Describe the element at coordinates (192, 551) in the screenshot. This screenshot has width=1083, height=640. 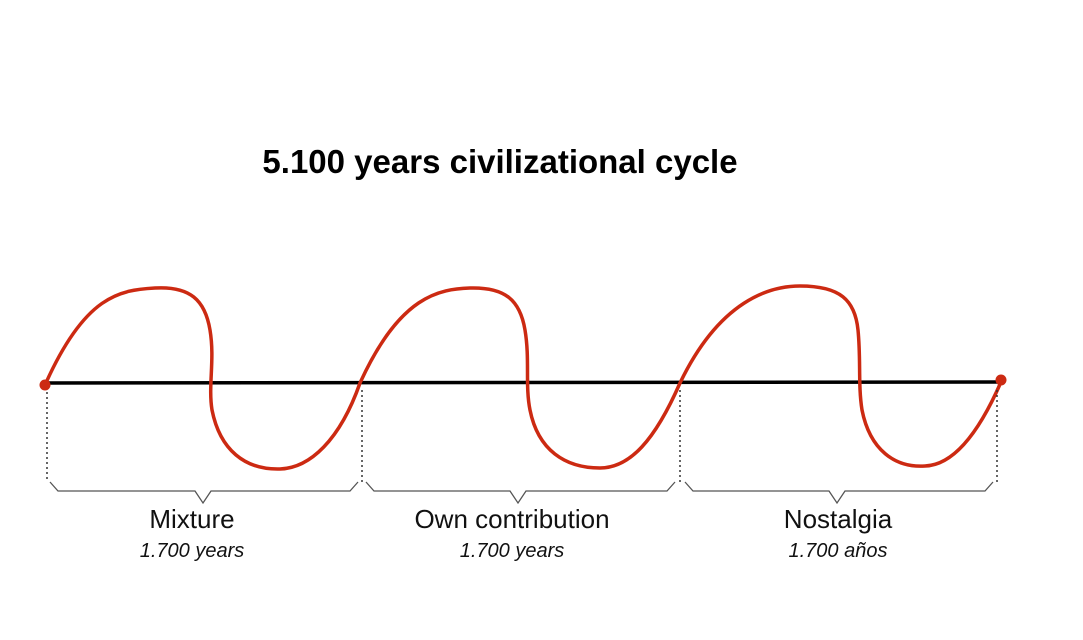
I see `segment-duration-mixture: 1.700 years` at that location.